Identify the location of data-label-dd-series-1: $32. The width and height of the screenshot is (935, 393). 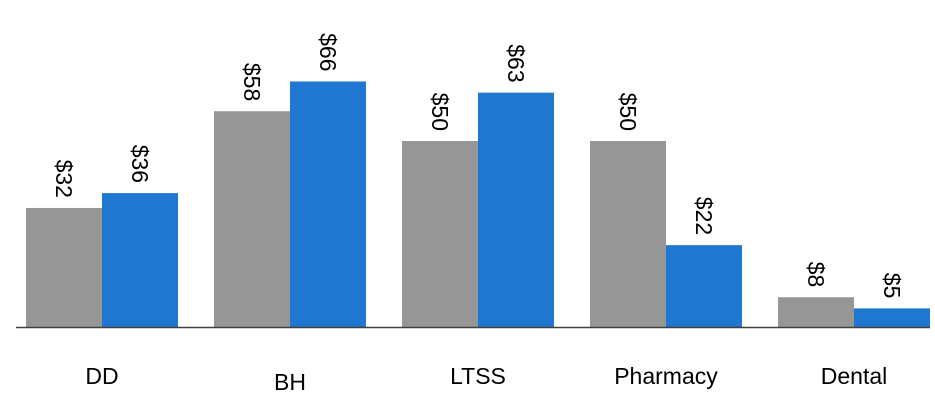
(64, 179).